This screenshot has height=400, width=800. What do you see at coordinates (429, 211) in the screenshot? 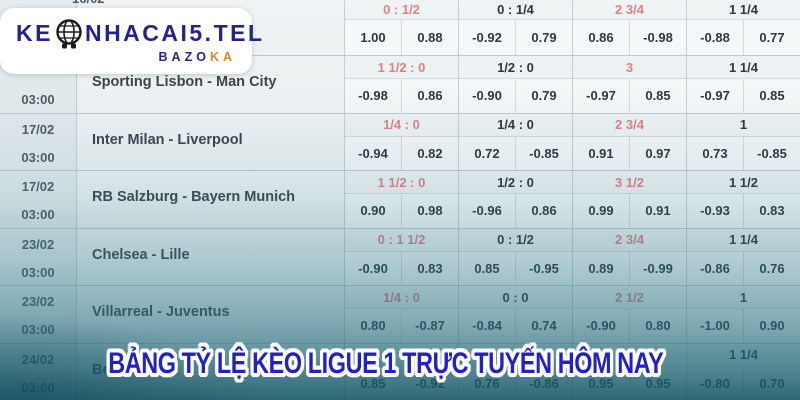
I see `odds-value: 0.98` at bounding box center [429, 211].